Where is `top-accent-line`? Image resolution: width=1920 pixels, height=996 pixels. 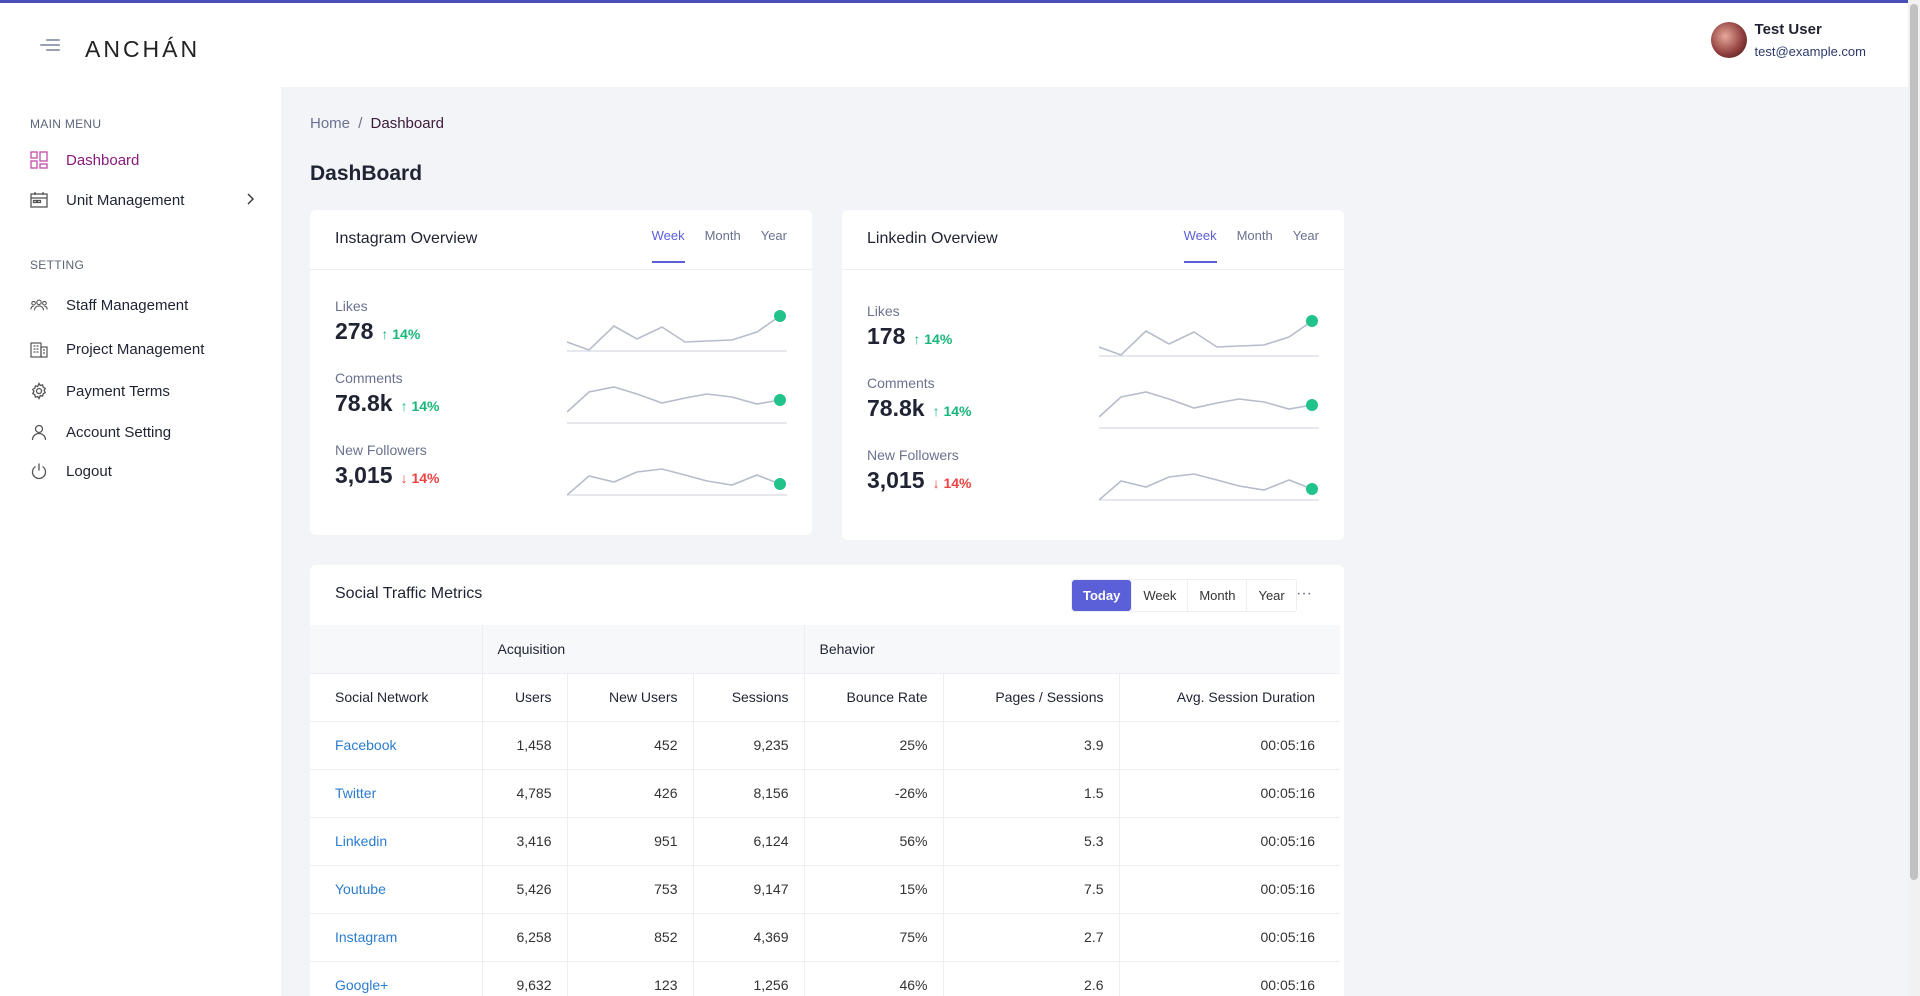 top-accent-line is located at coordinates (960, 1).